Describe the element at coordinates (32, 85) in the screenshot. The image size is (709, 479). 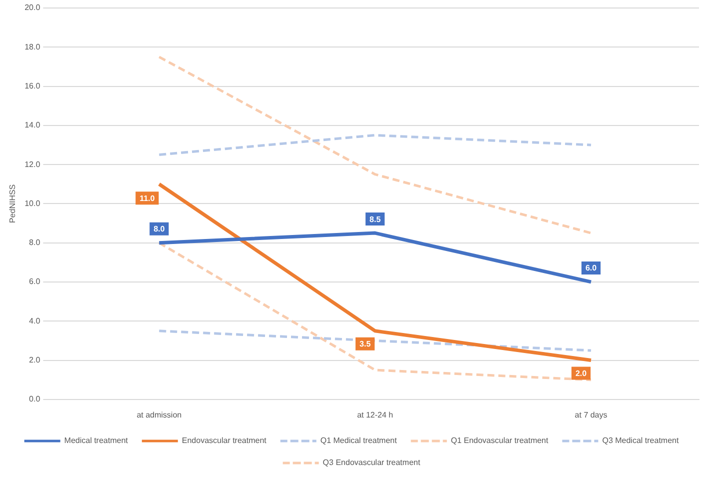
I see `y-tick-label: 16.0` at that location.